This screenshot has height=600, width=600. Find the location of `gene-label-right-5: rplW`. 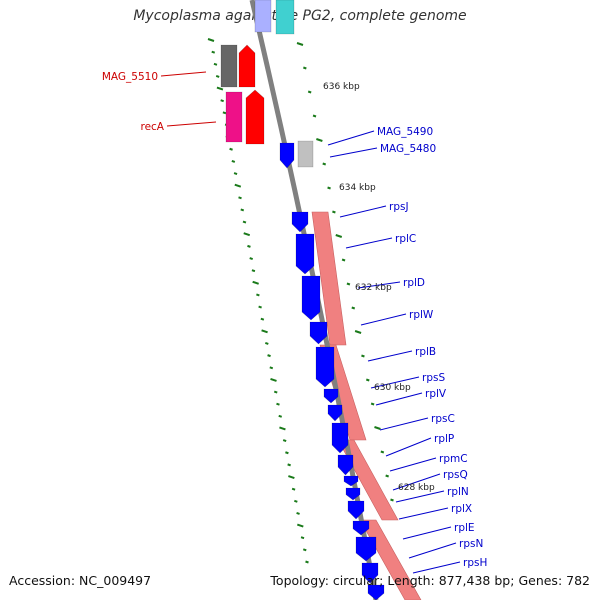

gene-label-right-5: rplW is located at coordinates (421, 315).